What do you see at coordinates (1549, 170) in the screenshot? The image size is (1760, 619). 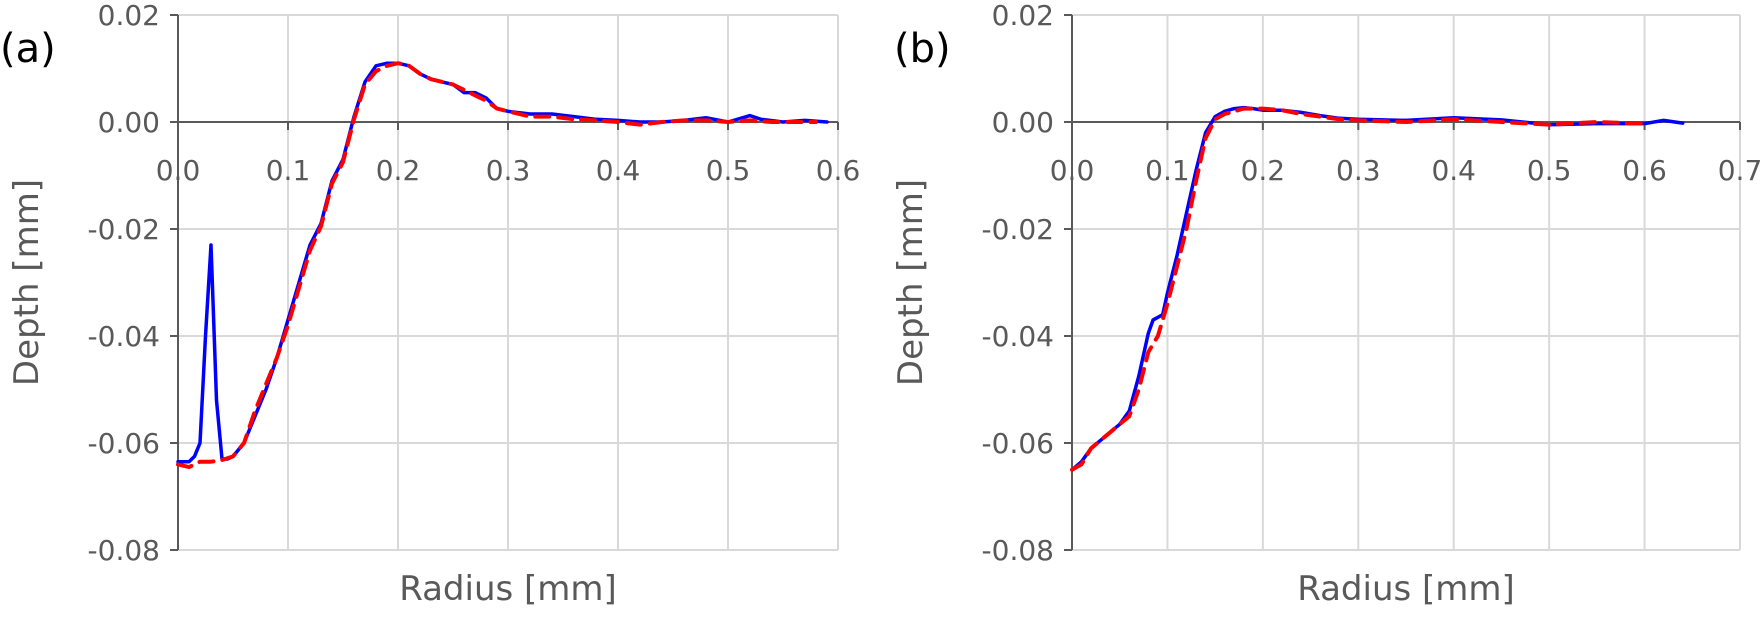 I see `chart-b-xtick-label-5: 0.5` at bounding box center [1549, 170].